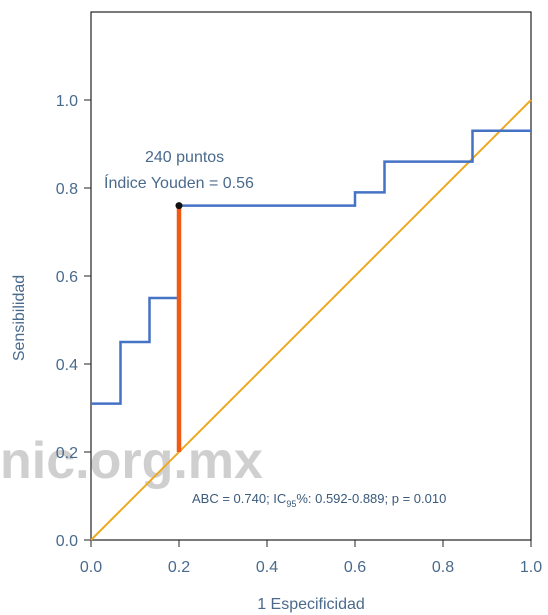 The width and height of the screenshot is (548, 615). I want to click on cutoff-label-youden: Índice Youden = 0.56, so click(179, 182).